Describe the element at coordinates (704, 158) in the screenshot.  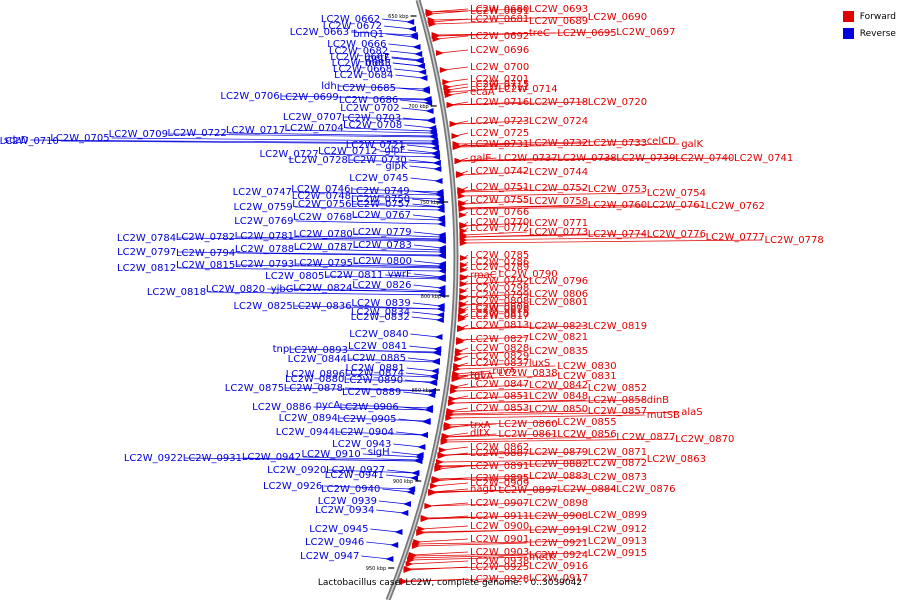
I see `forward-gene-label: LC2W_0740` at that location.